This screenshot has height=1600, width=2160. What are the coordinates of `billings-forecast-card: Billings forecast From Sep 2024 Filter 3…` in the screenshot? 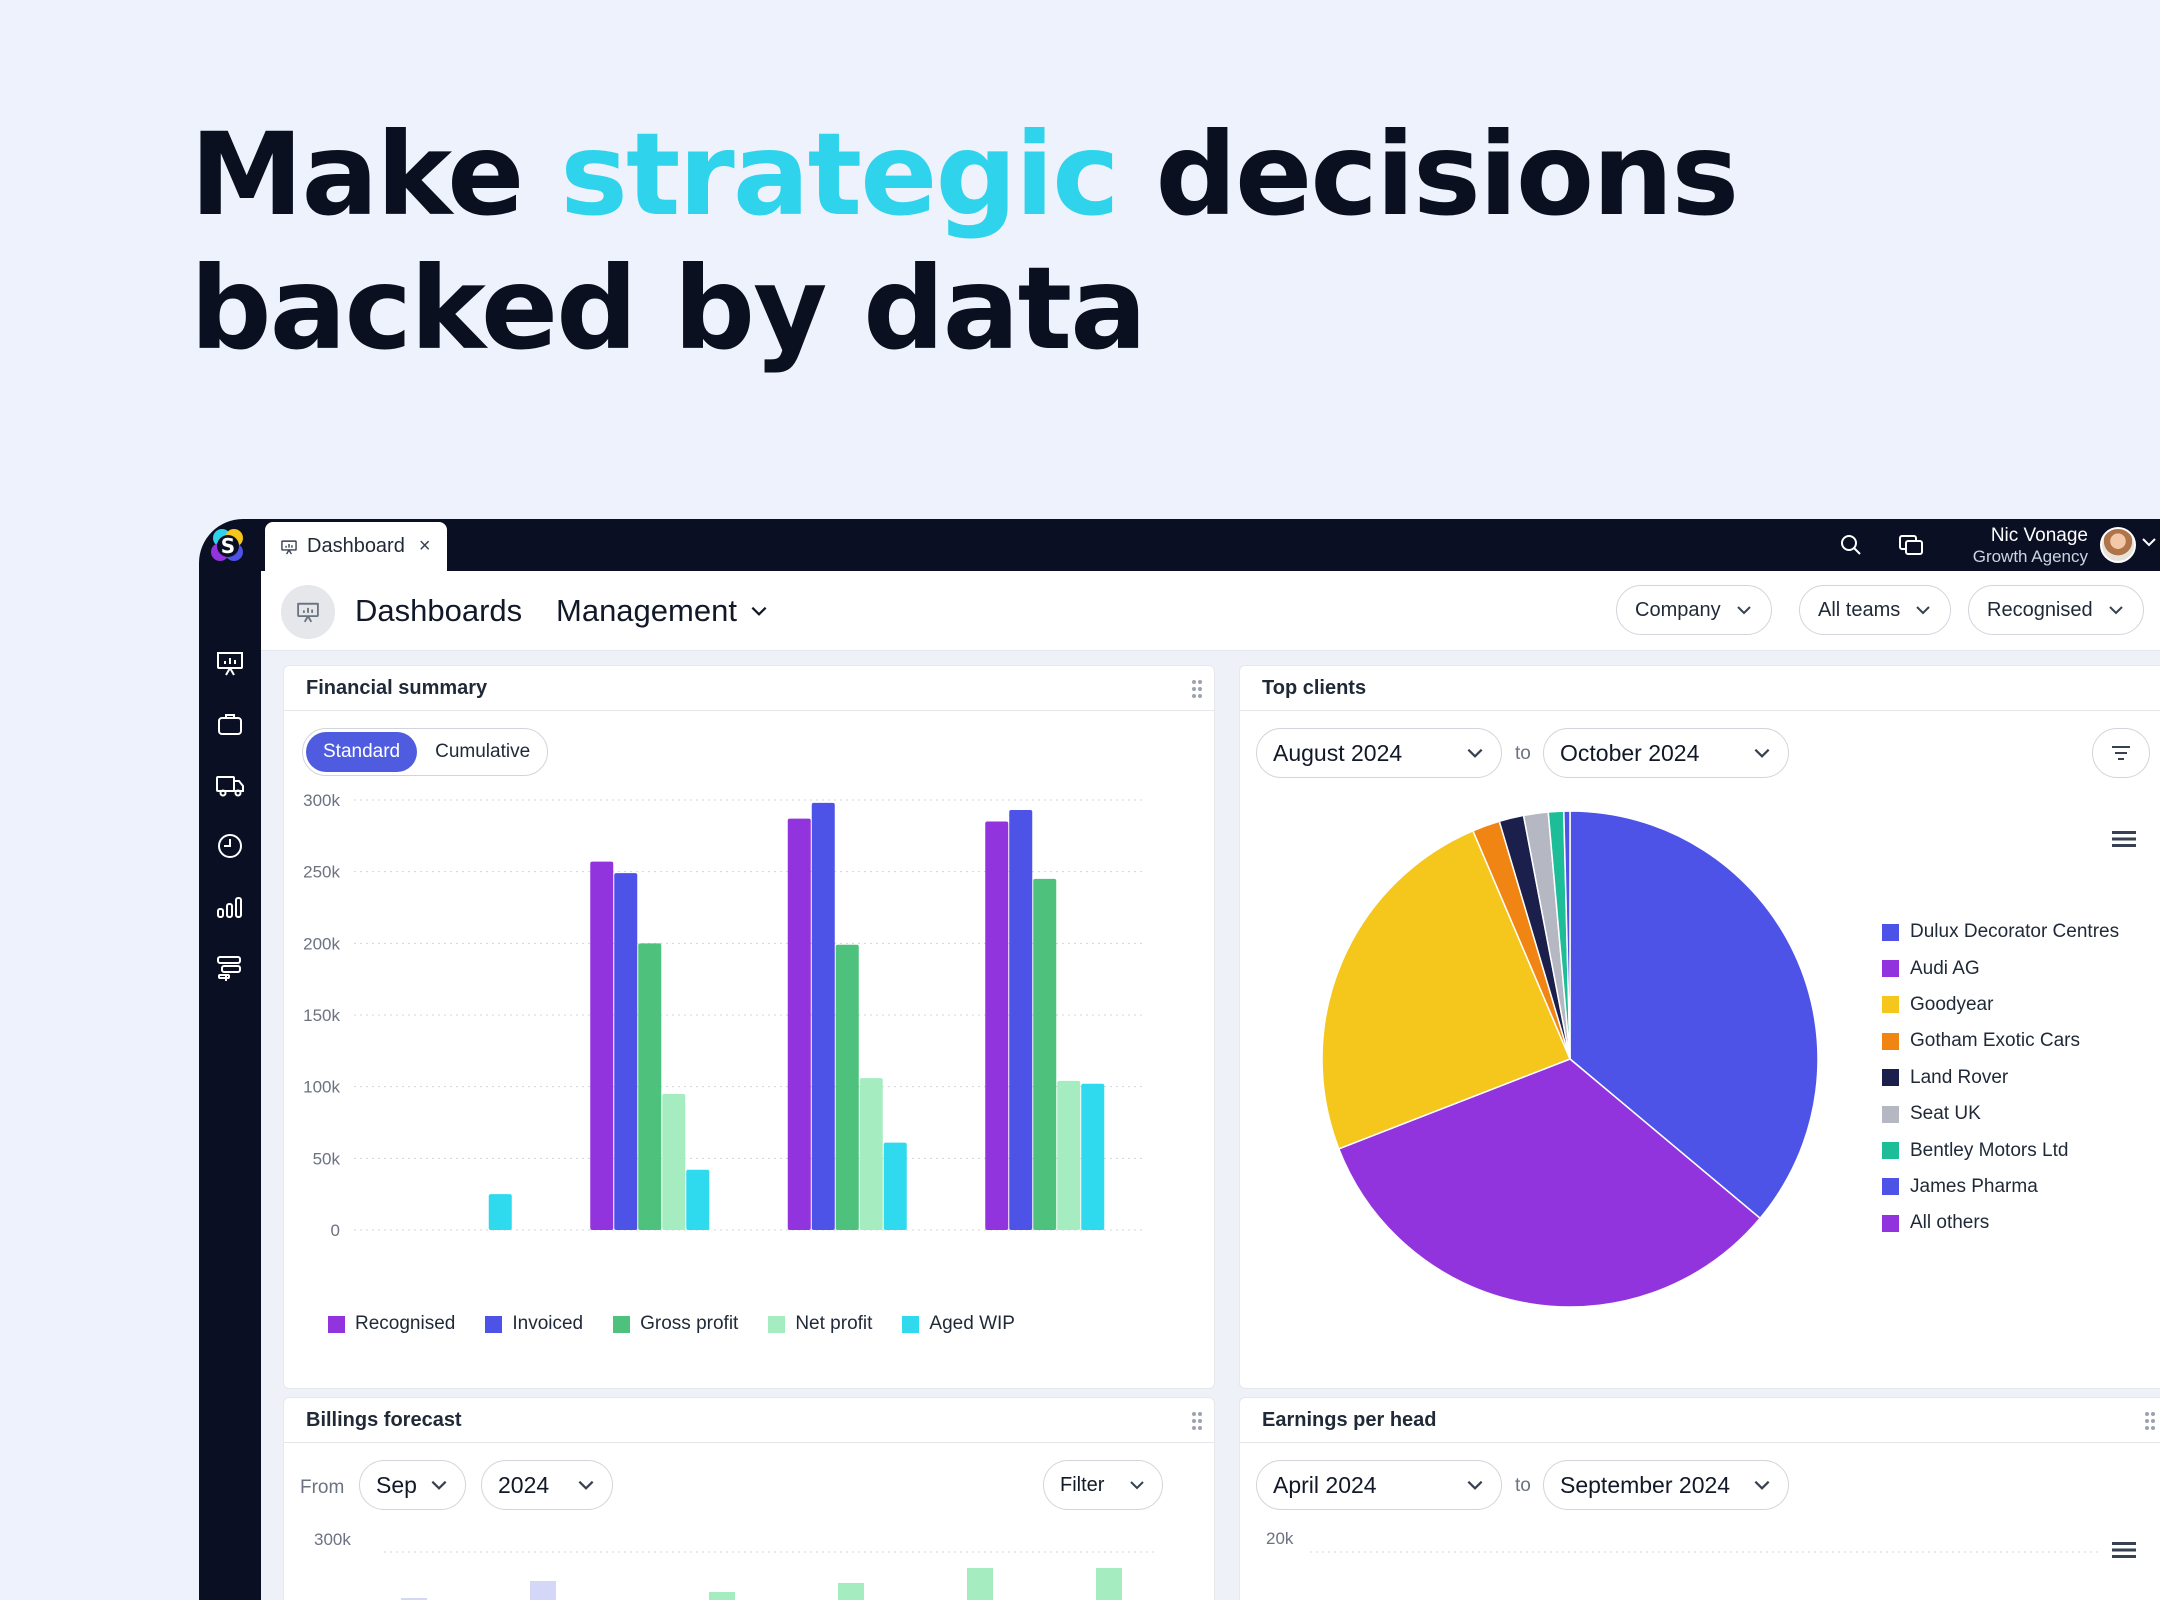 It's located at (749, 1498).